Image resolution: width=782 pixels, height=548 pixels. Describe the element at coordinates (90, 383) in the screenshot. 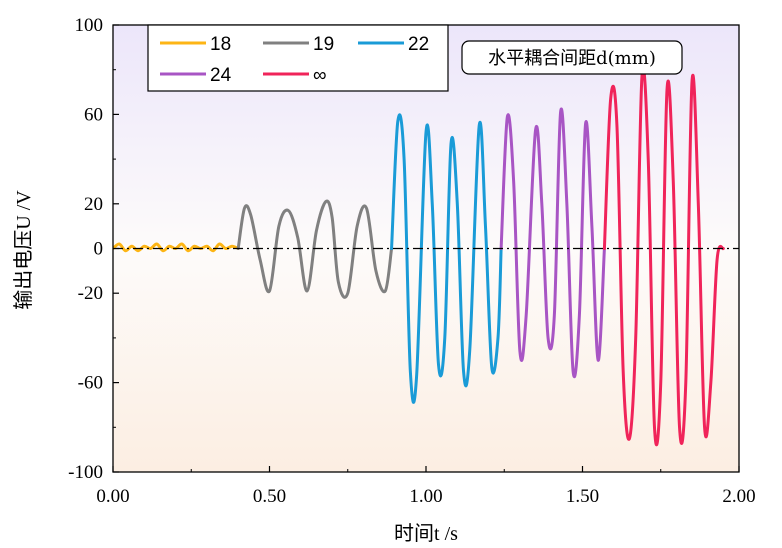

I see `y-tick-label: -60` at that location.